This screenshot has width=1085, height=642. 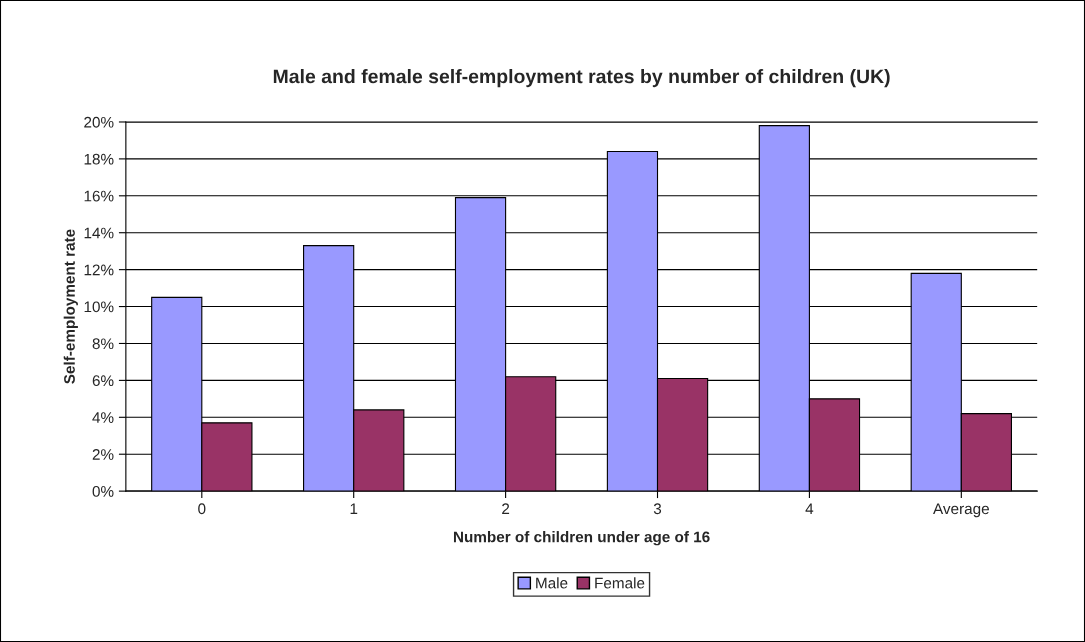 I want to click on y-tick-label: 20%, so click(x=99, y=122).